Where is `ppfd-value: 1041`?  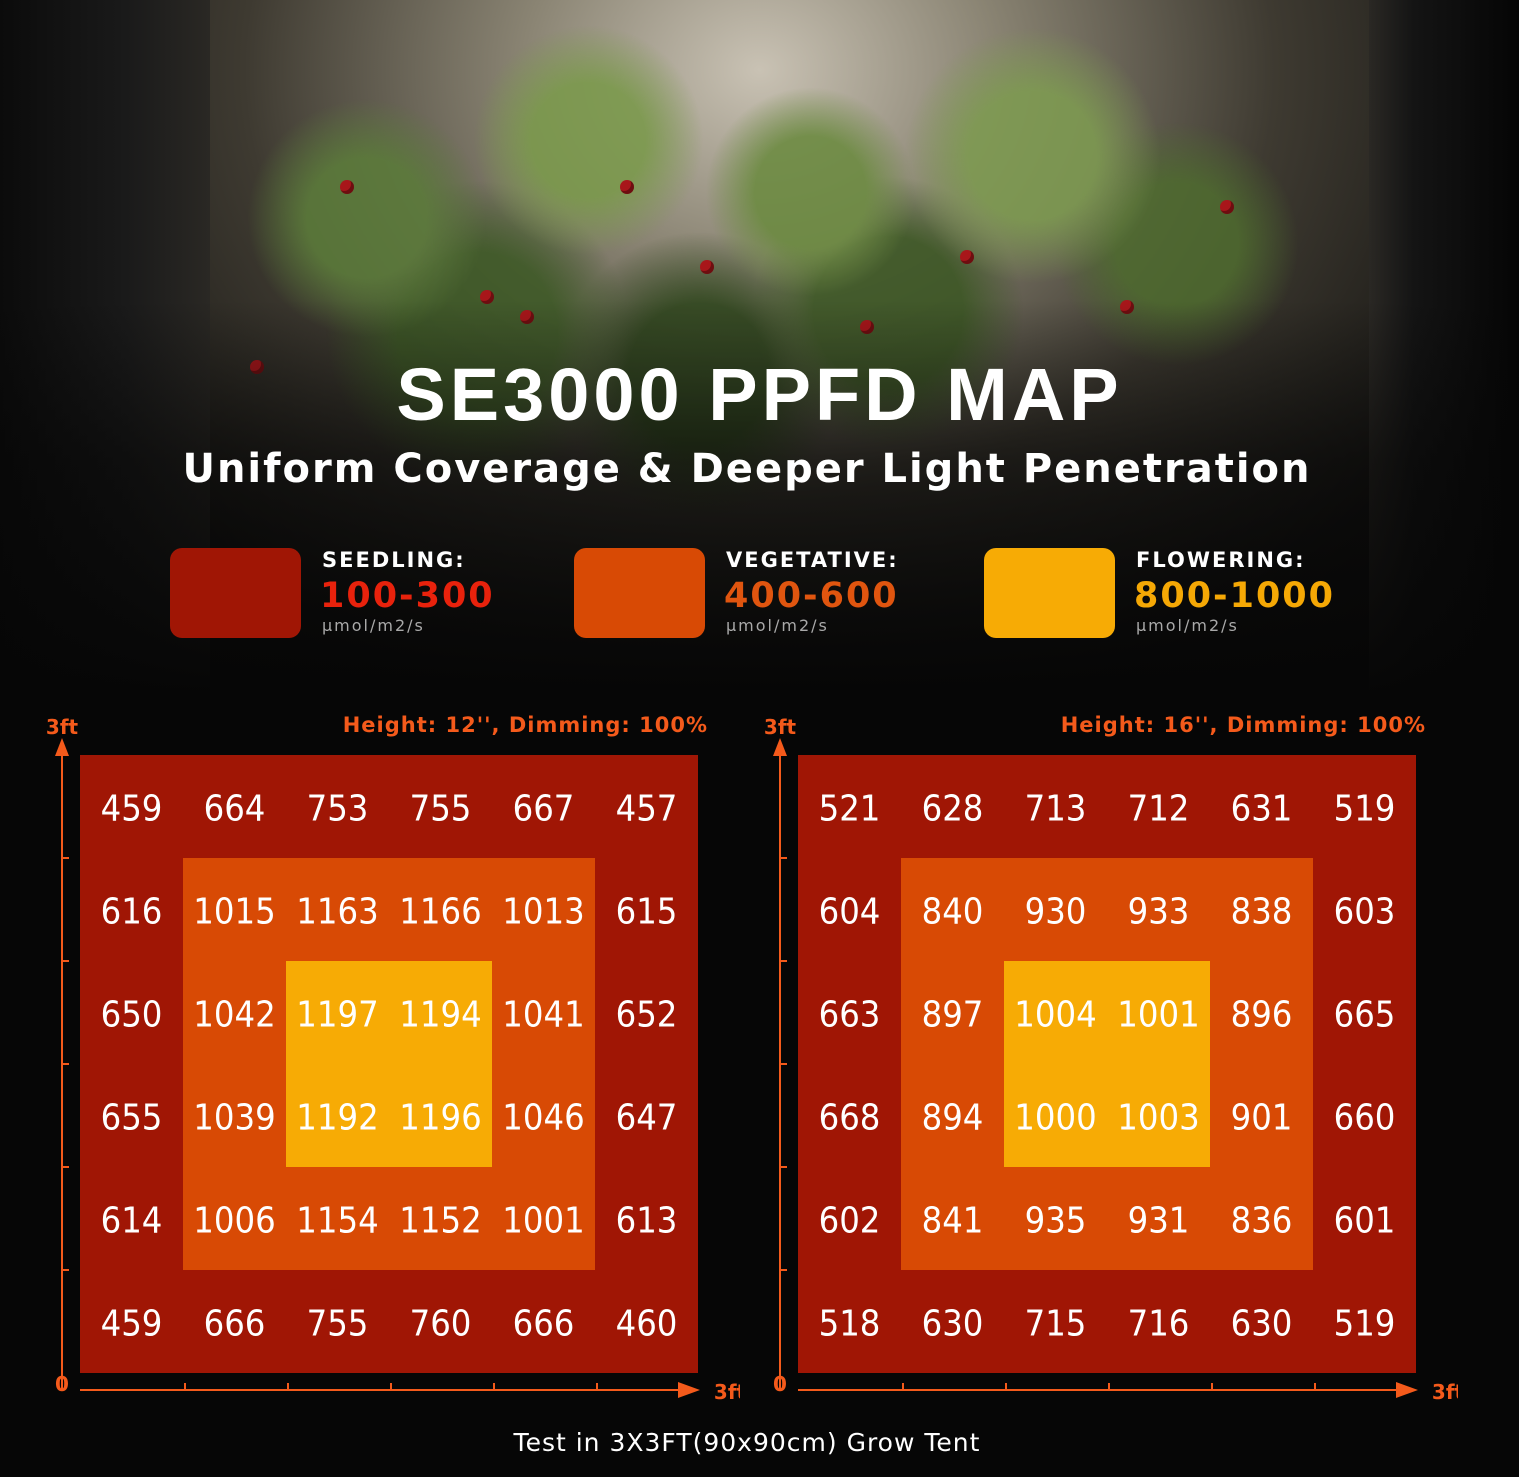 ppfd-value: 1041 is located at coordinates (543, 1015).